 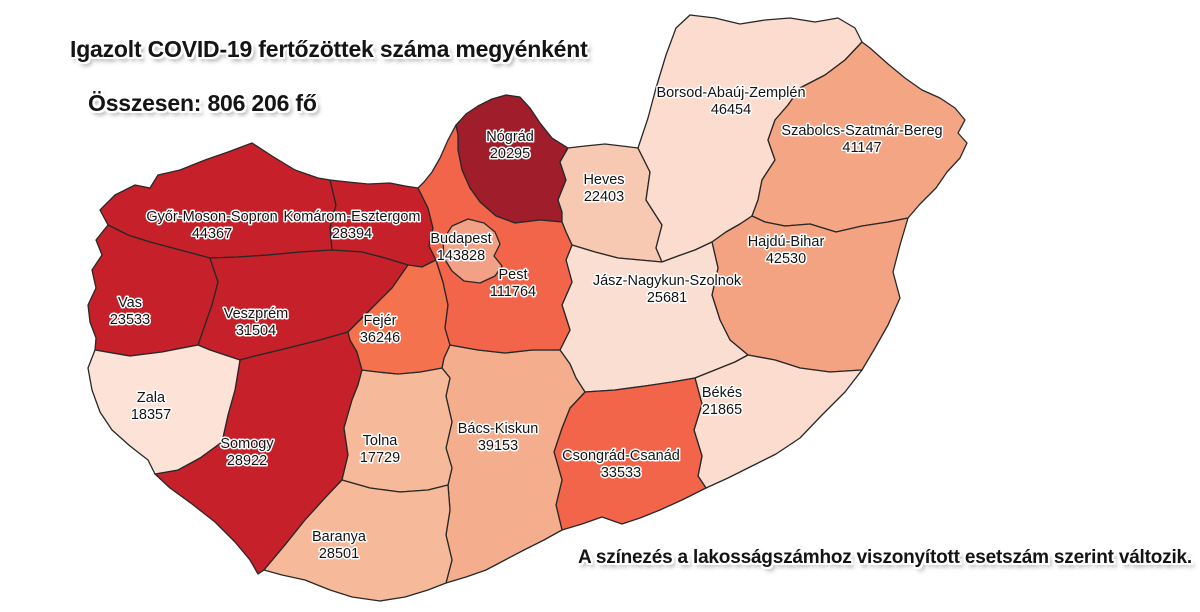 What do you see at coordinates (151, 398) in the screenshot?
I see `county-name-zala: Zala` at bounding box center [151, 398].